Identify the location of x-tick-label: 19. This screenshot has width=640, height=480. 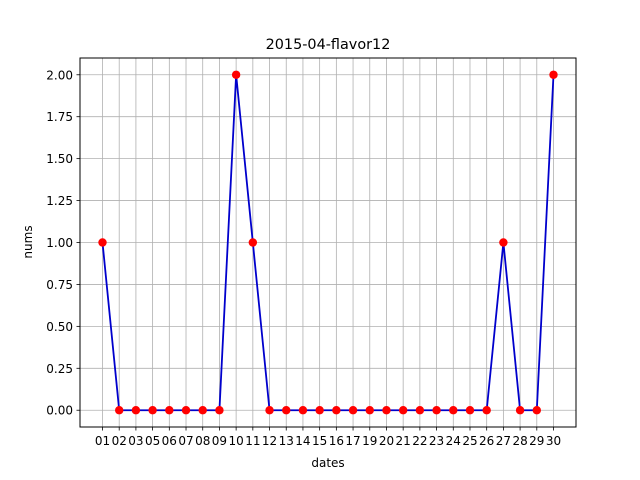
(369, 441).